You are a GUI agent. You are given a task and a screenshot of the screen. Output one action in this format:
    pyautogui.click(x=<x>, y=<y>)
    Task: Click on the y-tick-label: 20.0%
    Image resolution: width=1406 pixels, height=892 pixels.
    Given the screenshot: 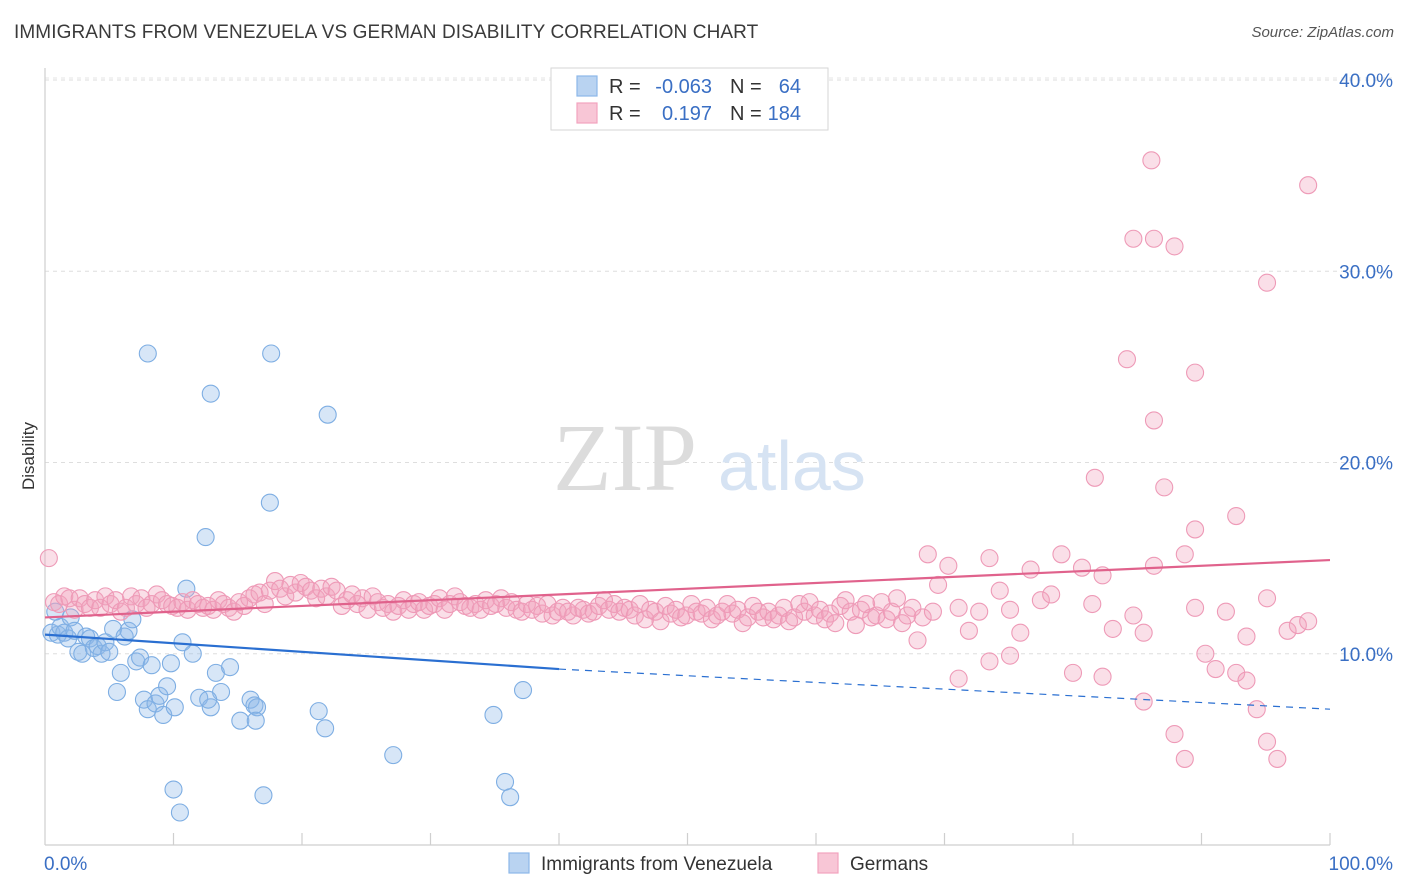 What is the action you would take?
    pyautogui.click(x=1366, y=464)
    